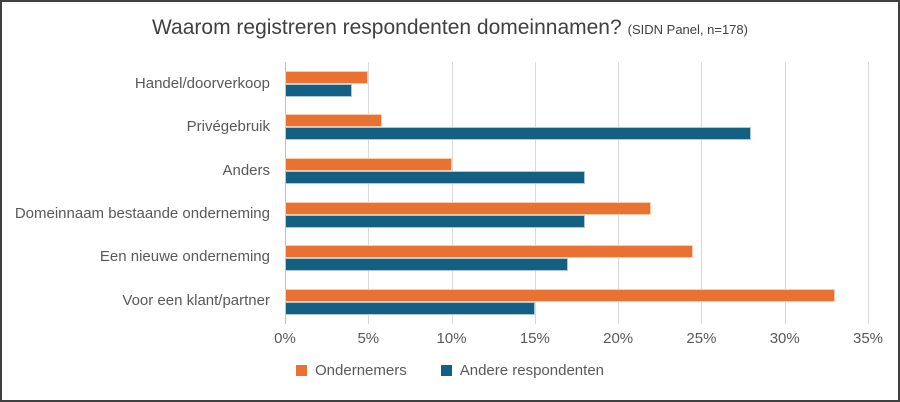  Describe the element at coordinates (246, 170) in the screenshot. I see `category-label: Anders` at that location.